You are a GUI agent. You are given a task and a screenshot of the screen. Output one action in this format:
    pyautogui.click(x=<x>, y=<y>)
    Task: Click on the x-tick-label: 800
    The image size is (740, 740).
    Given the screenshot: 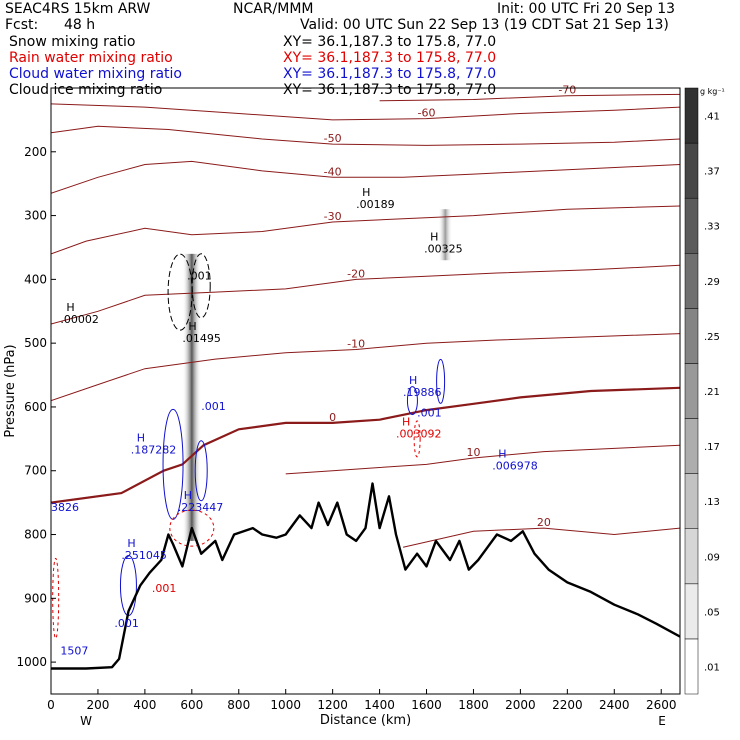 What is the action you would take?
    pyautogui.click(x=238, y=705)
    